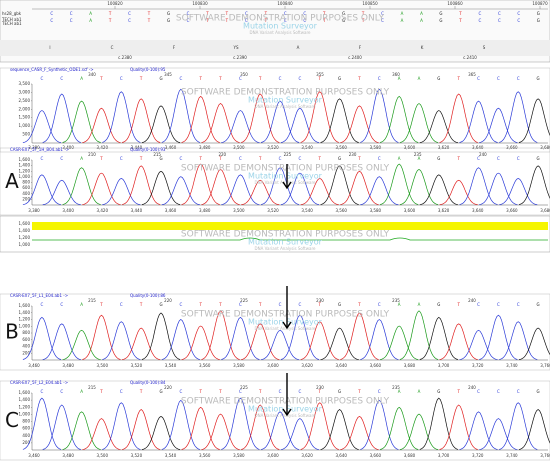  I want to click on ruler-label: 100870, so click(540, 3).